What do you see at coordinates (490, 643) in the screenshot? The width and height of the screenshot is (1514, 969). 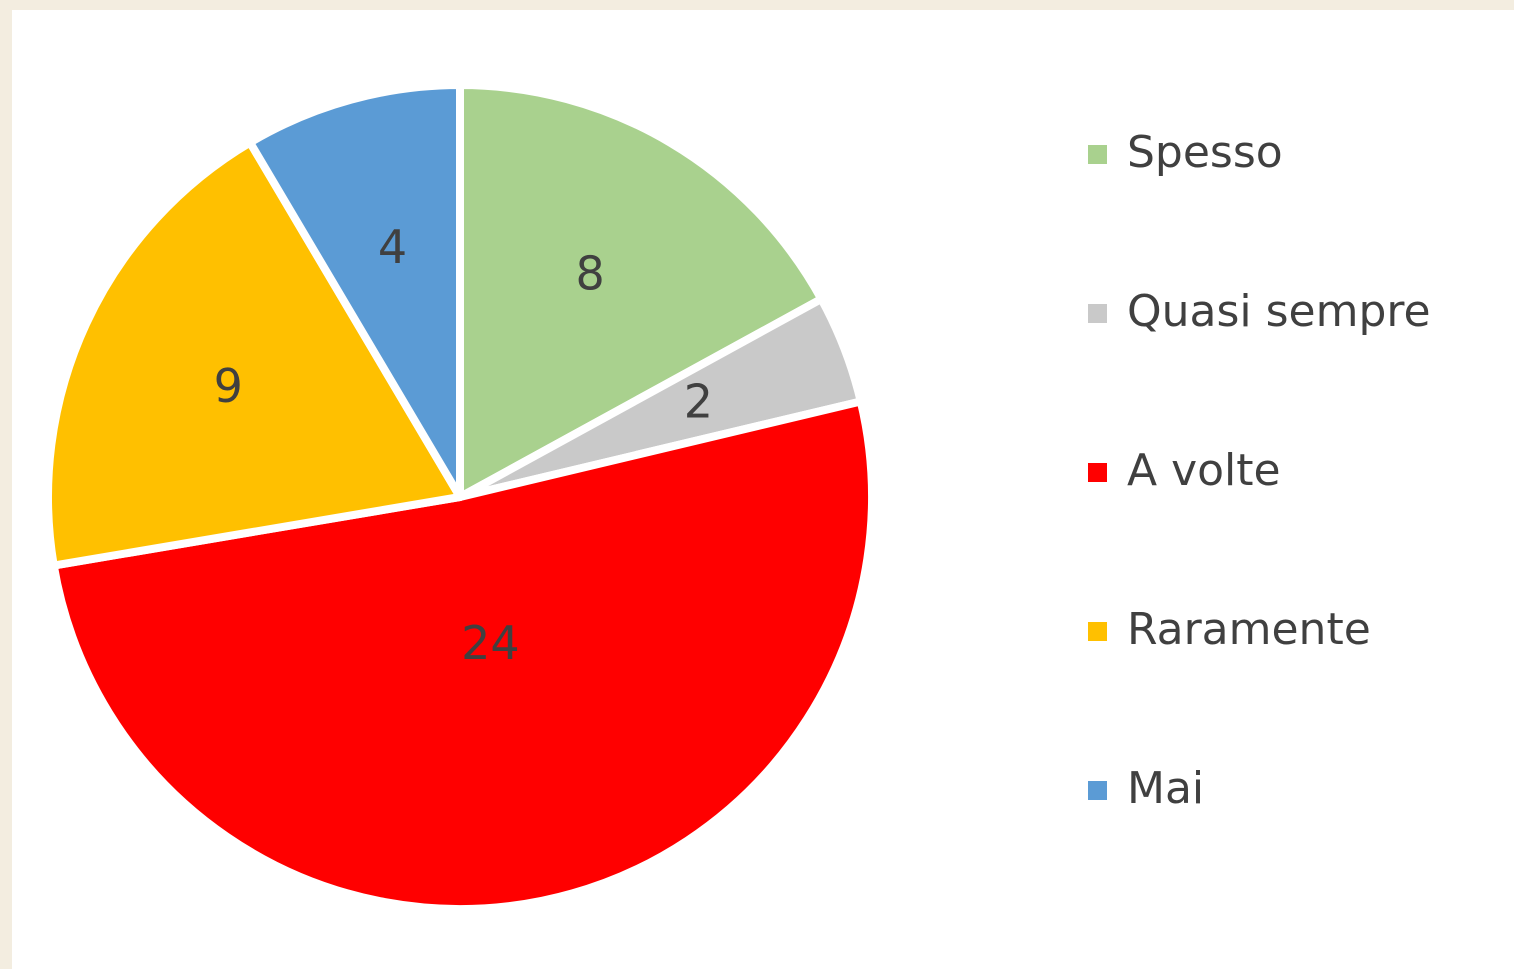 I see `data-label: 24` at bounding box center [490, 643].